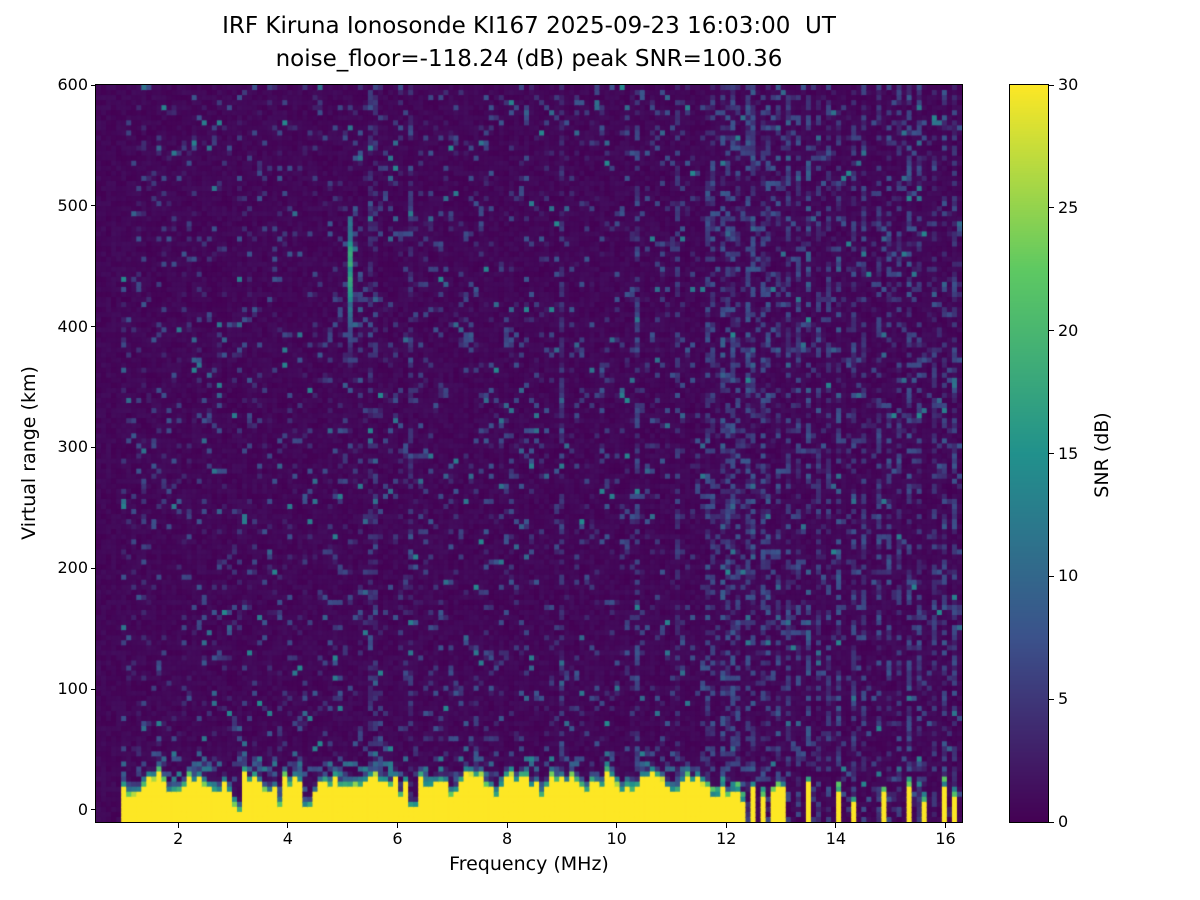 The width and height of the screenshot is (1200, 900). Describe the element at coordinates (836, 838) in the screenshot. I see `x-tick-label: 14` at that location.